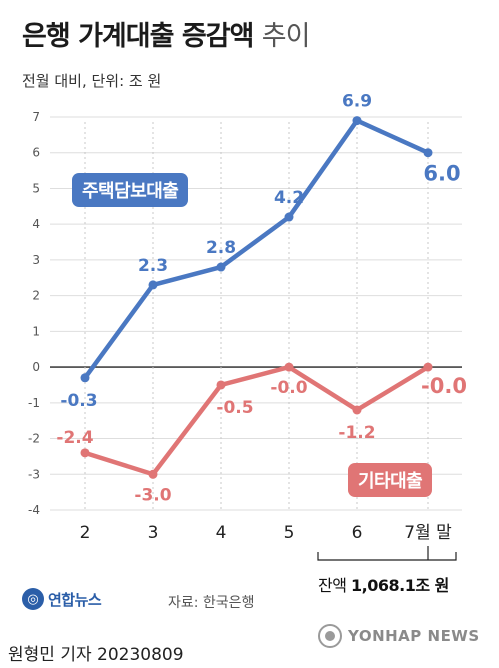 The image size is (499, 668). What do you see at coordinates (356, 433) in the screenshot?
I see `data-label-other: -1.2` at bounding box center [356, 433].